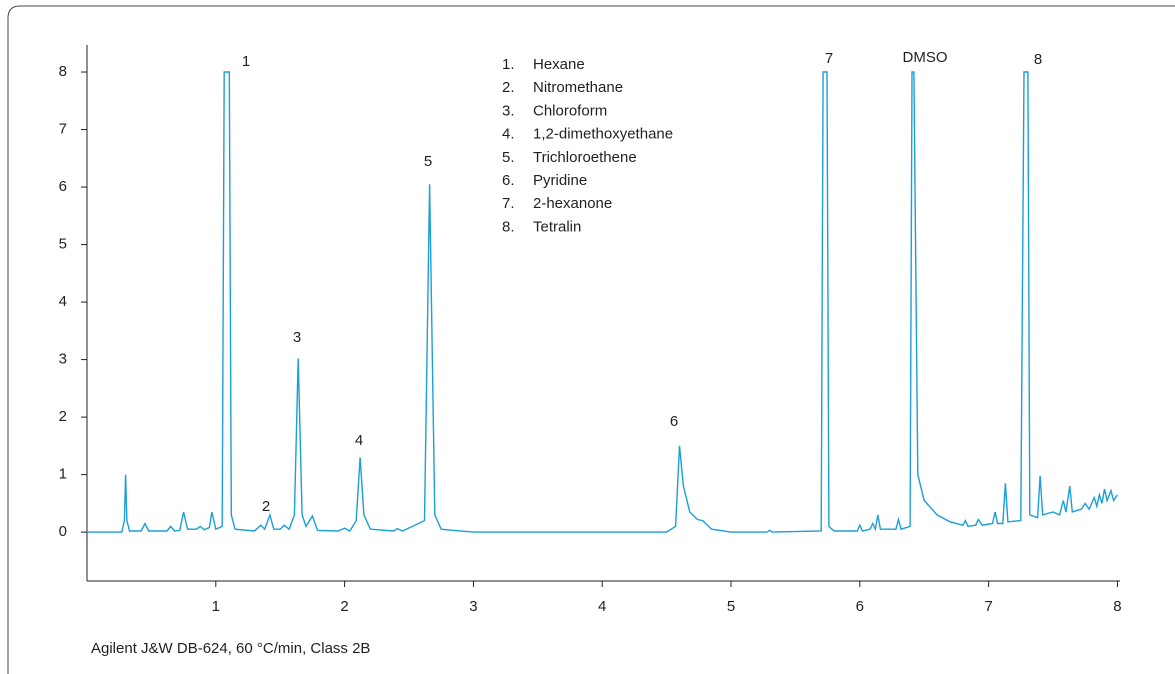 Image resolution: width=1175 pixels, height=674 pixels. Describe the element at coordinates (344, 606) in the screenshot. I see `x-tick-label: 2` at that location.